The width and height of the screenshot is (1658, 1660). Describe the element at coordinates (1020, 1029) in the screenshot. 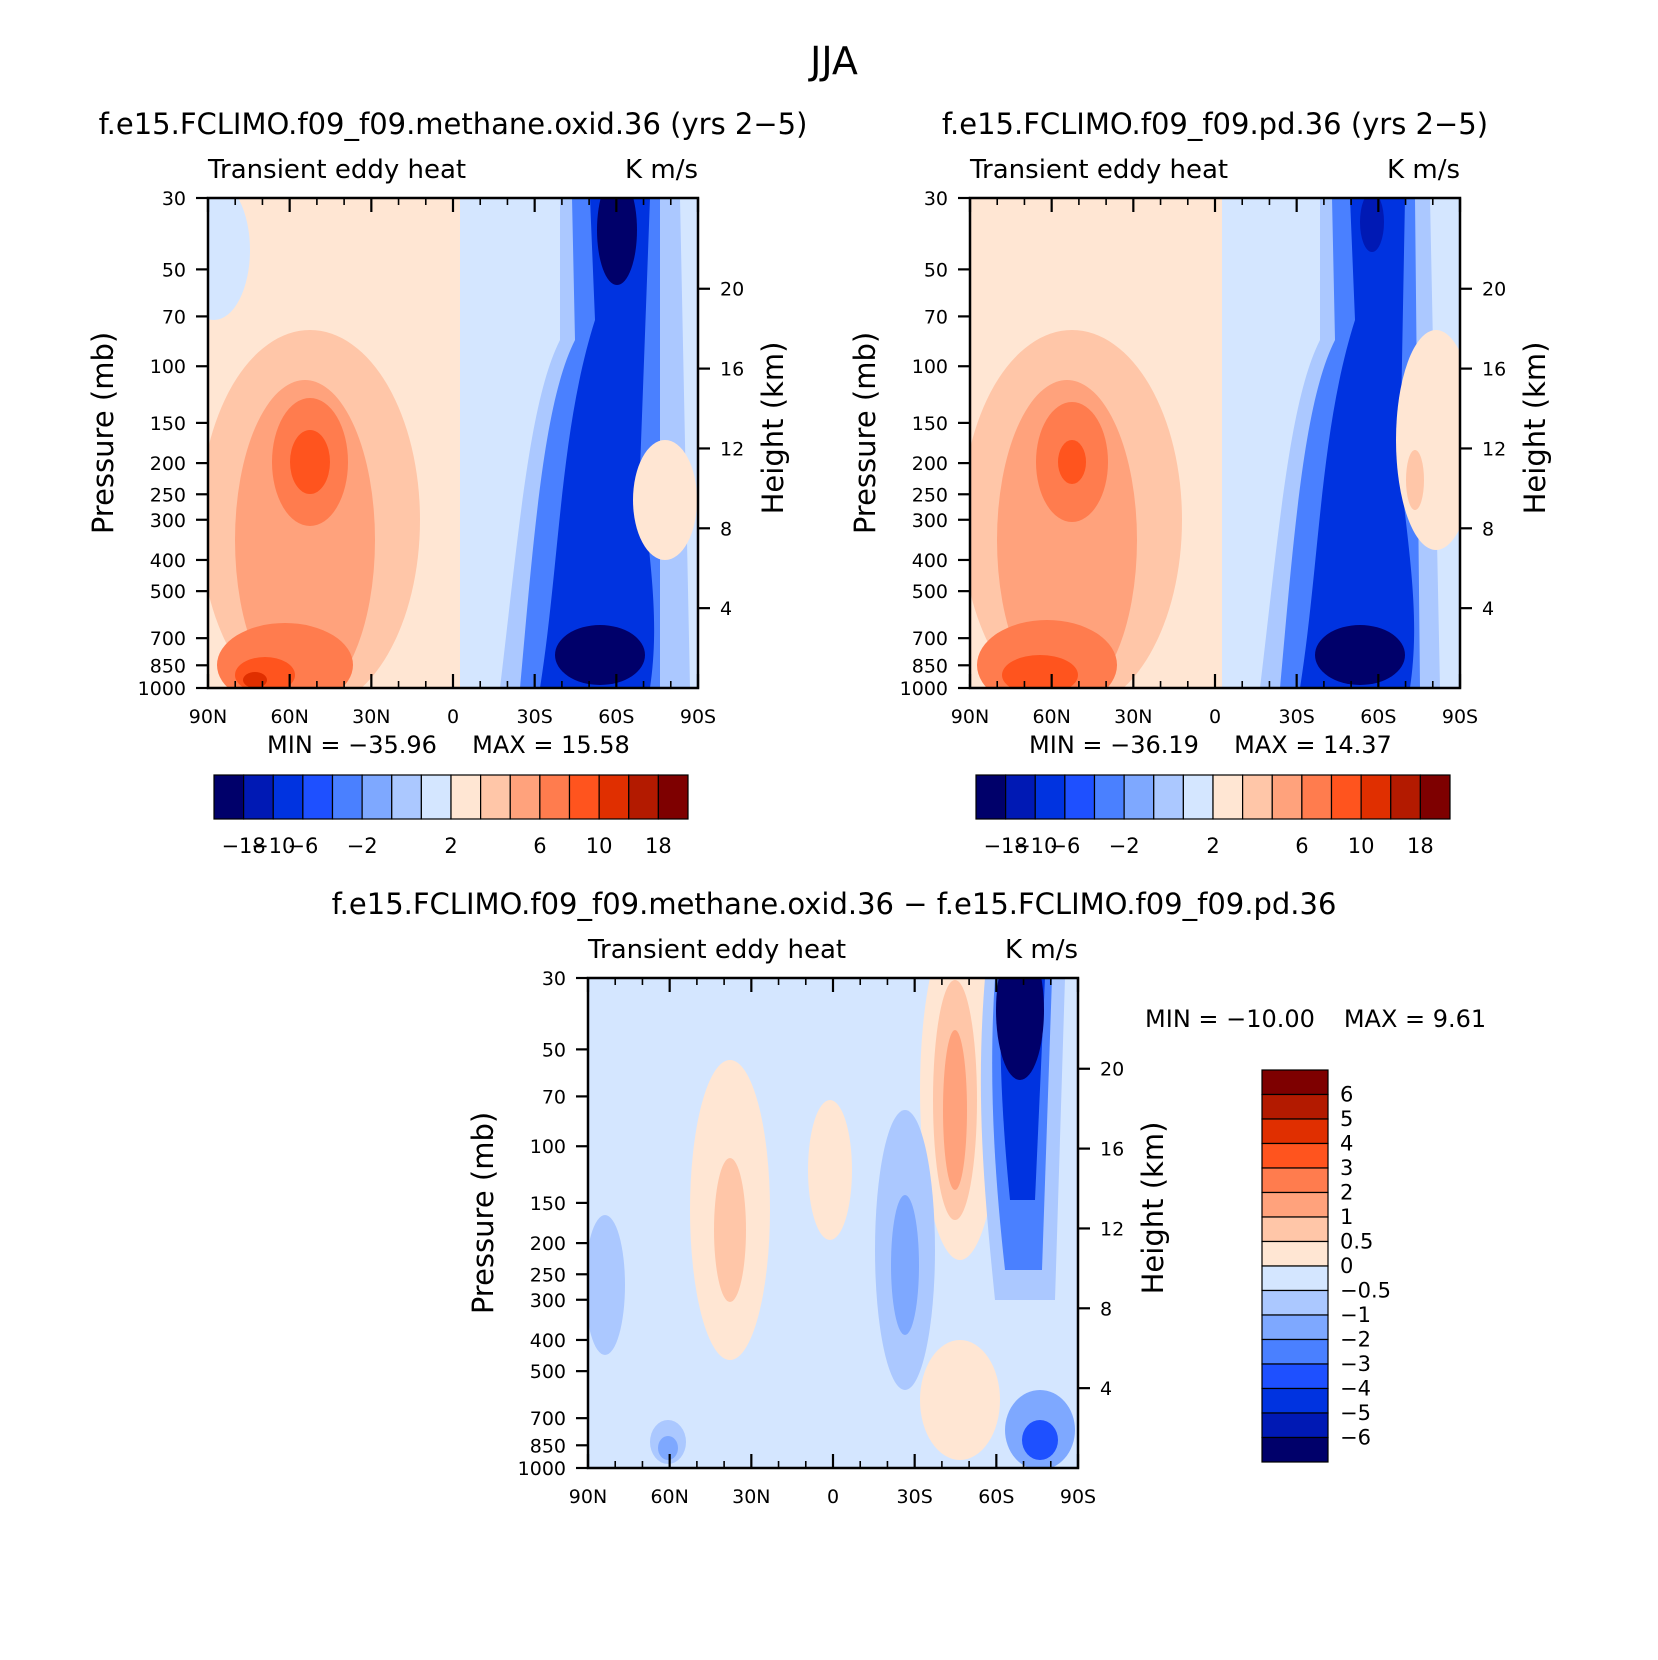

I see `panel3-south-upper-min` at that location.